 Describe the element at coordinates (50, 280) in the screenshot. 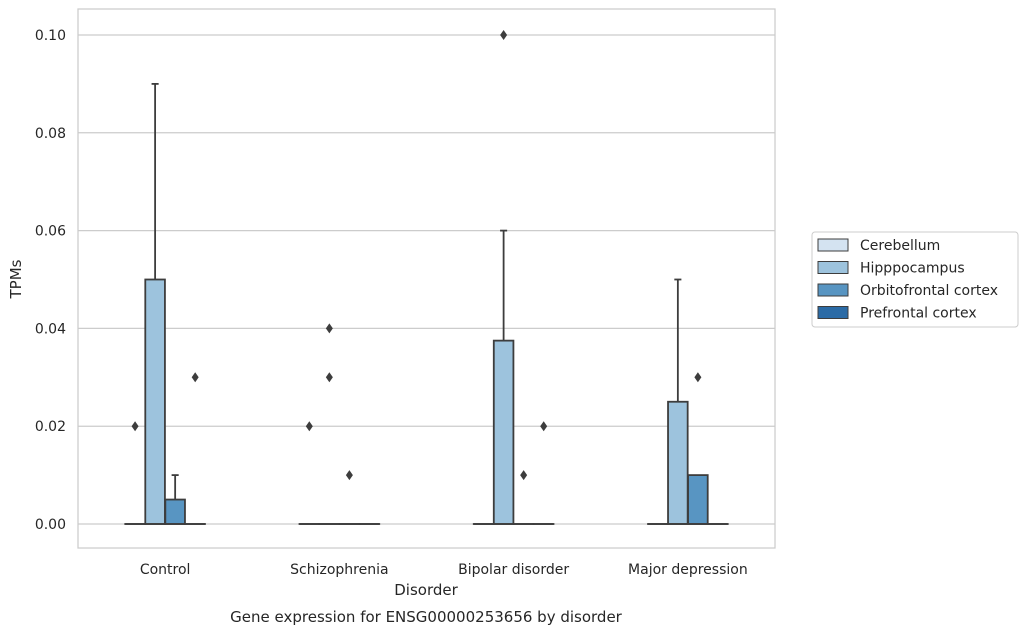

I see `y-axis-ticks: 0.00 0.02 0.04 0.06 0.08 0.10` at that location.